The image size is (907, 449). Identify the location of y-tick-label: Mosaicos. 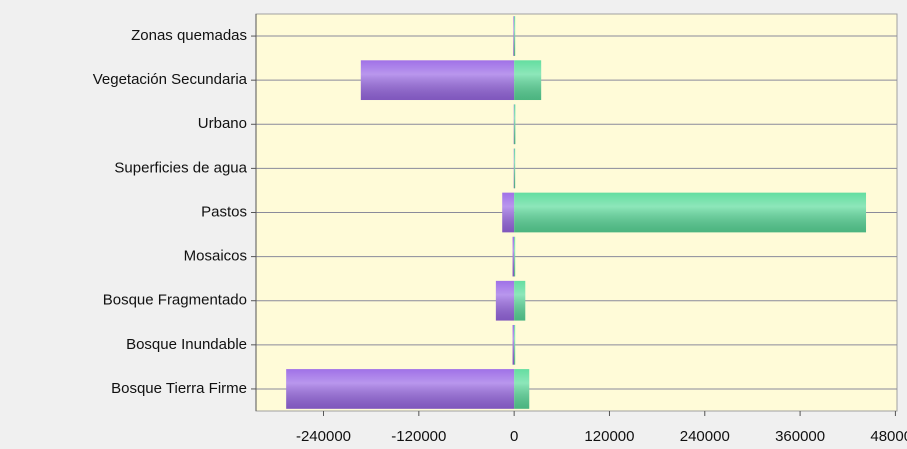
(215, 256).